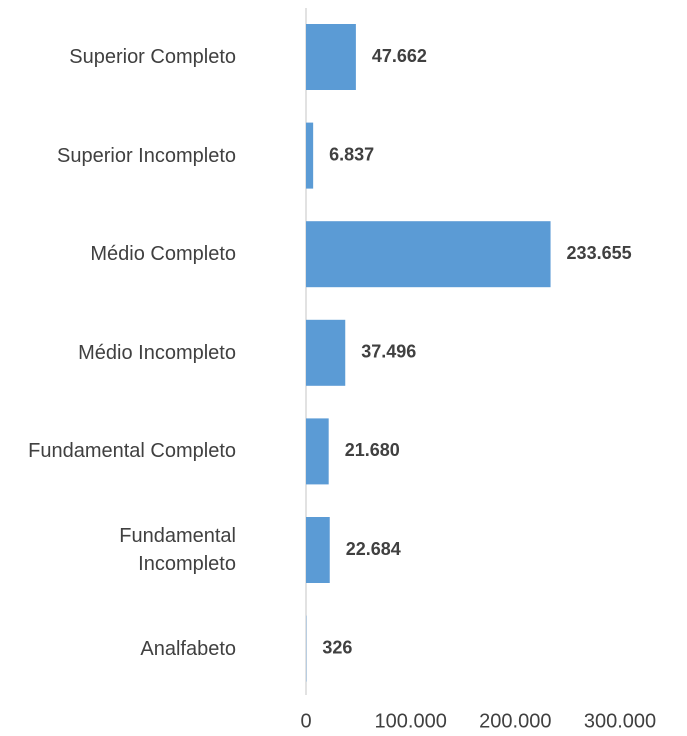 The height and width of the screenshot is (736, 687). Describe the element at coordinates (620, 721) in the screenshot. I see `x-tick-label: 300.000` at that location.